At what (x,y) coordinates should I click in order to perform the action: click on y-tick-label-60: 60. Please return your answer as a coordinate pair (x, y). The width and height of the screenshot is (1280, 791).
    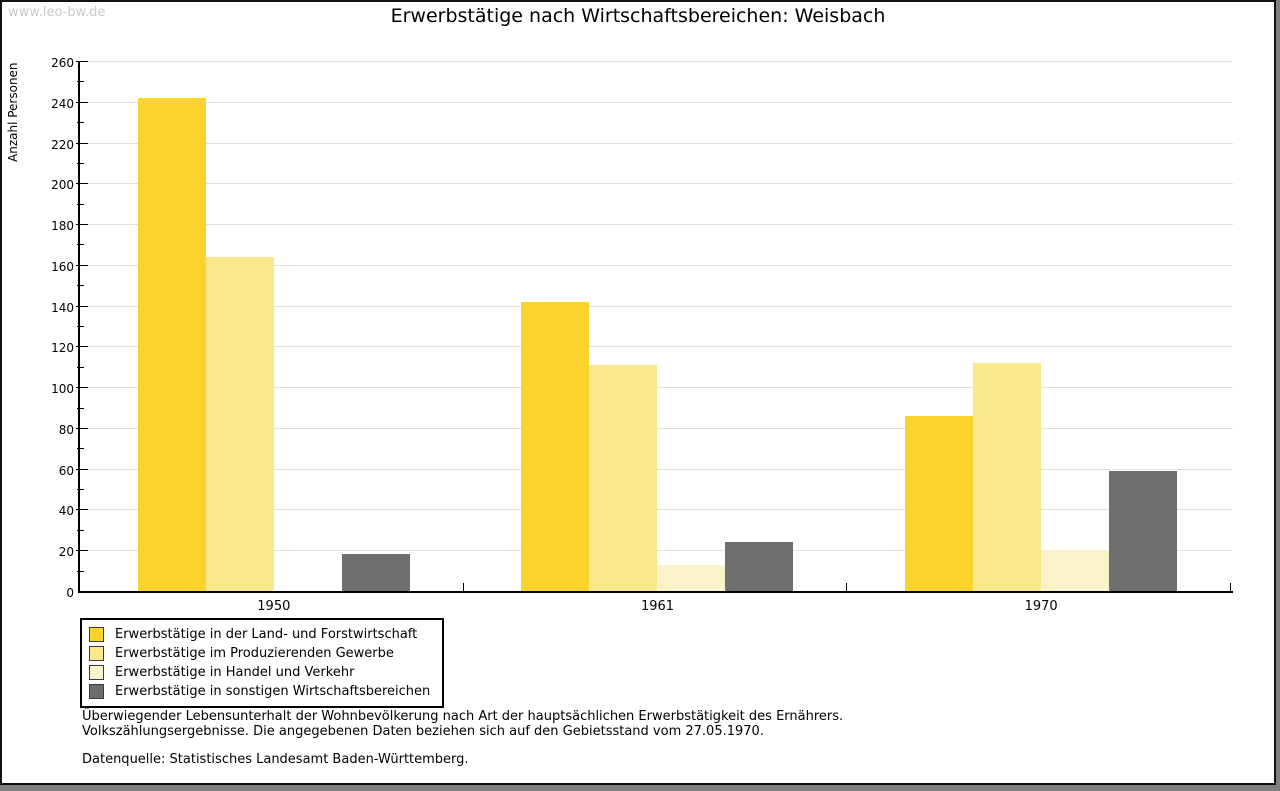
    Looking at the image, I should click on (66, 470).